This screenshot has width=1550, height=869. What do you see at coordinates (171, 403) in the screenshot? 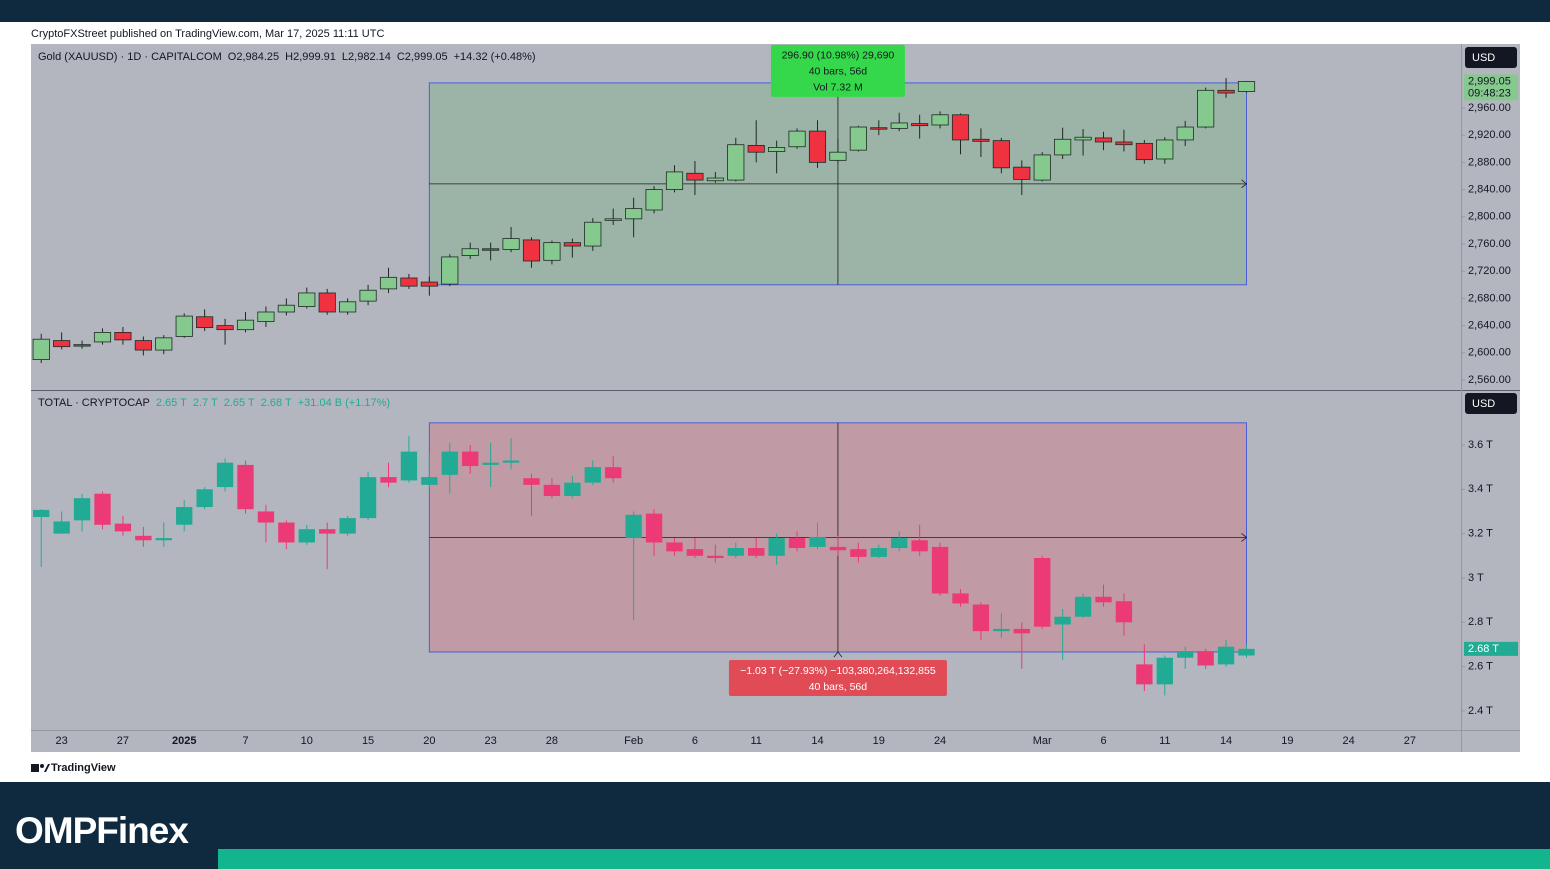
I see `legend-value: 2.65 T` at bounding box center [171, 403].